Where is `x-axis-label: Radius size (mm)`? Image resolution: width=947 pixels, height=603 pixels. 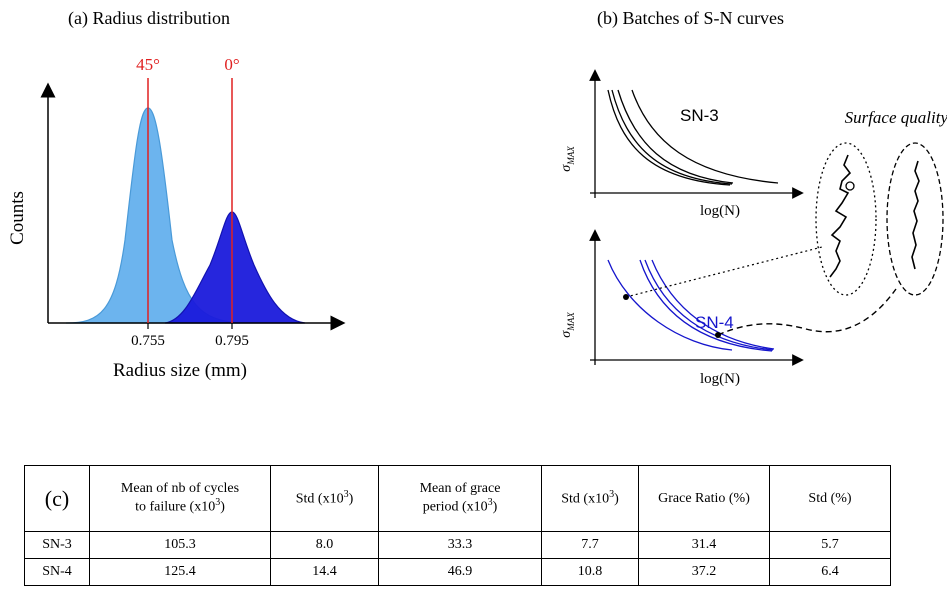 x-axis-label: Radius size (mm) is located at coordinates (180, 370).